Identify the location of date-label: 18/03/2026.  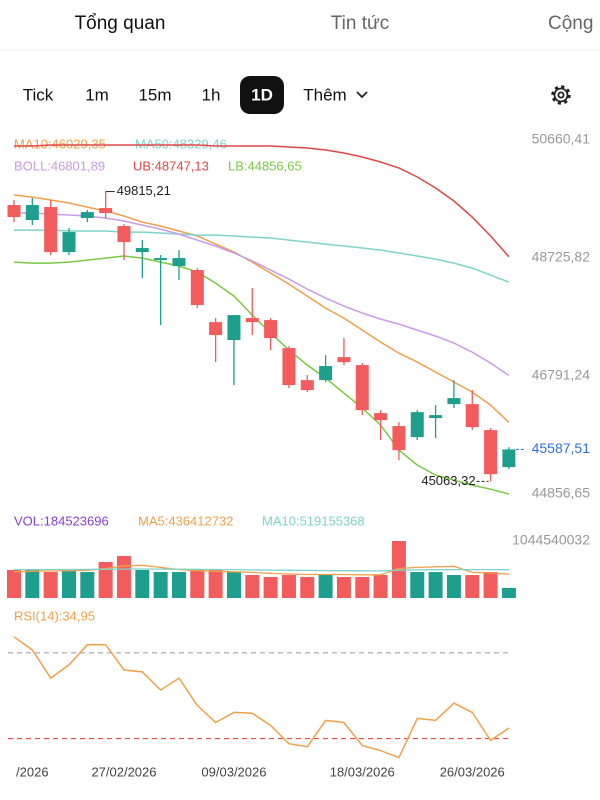
(362, 771).